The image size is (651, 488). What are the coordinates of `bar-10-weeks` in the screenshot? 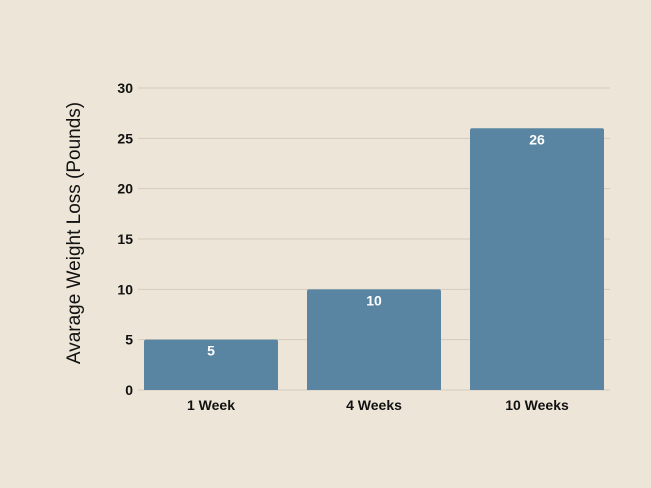 It's located at (537, 259).